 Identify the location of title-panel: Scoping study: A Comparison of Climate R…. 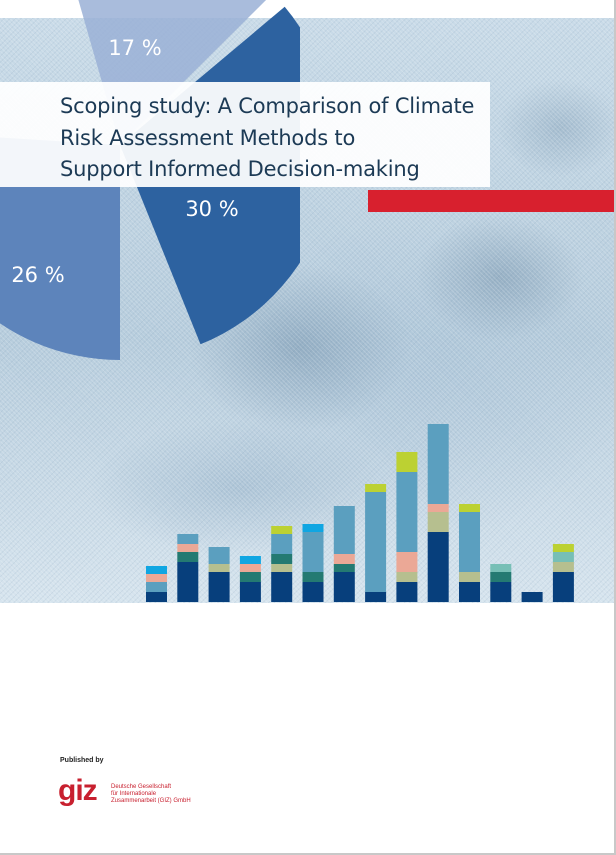
(245, 134).